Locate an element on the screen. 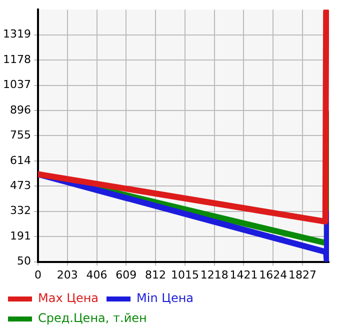 The height and width of the screenshot is (335, 345). x-tick-label: 1015 is located at coordinates (184, 275).